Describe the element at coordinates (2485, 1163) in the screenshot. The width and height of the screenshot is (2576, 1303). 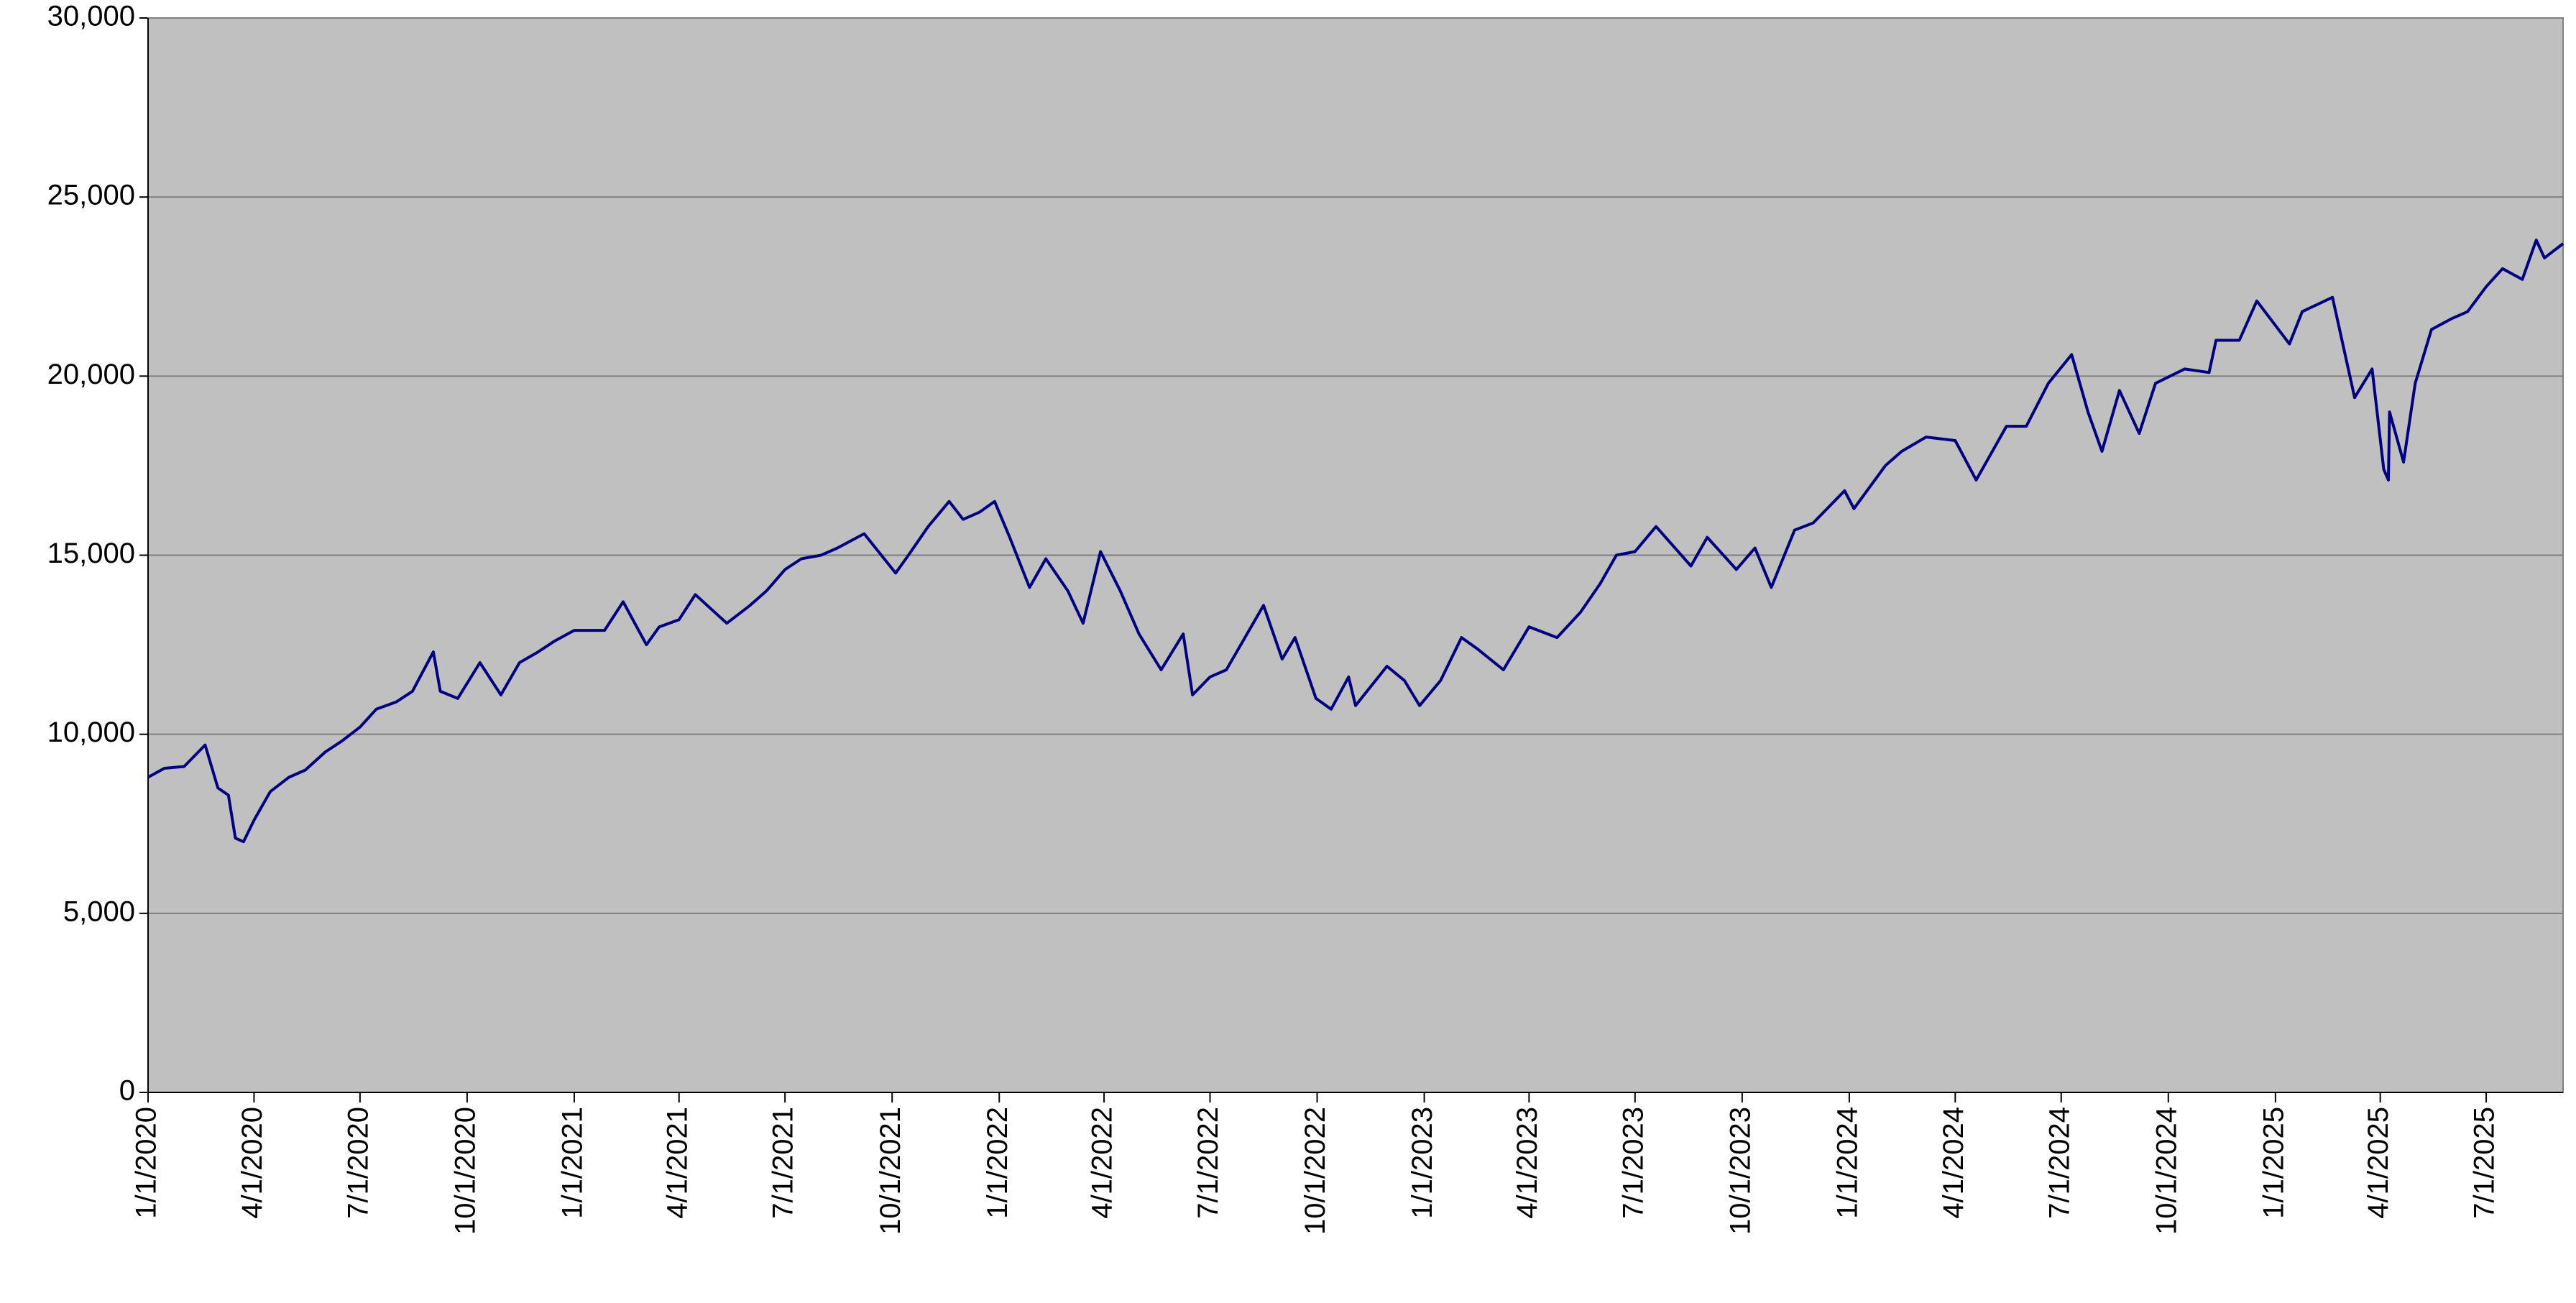
I see `x-tick-label: 7/1/2025` at that location.